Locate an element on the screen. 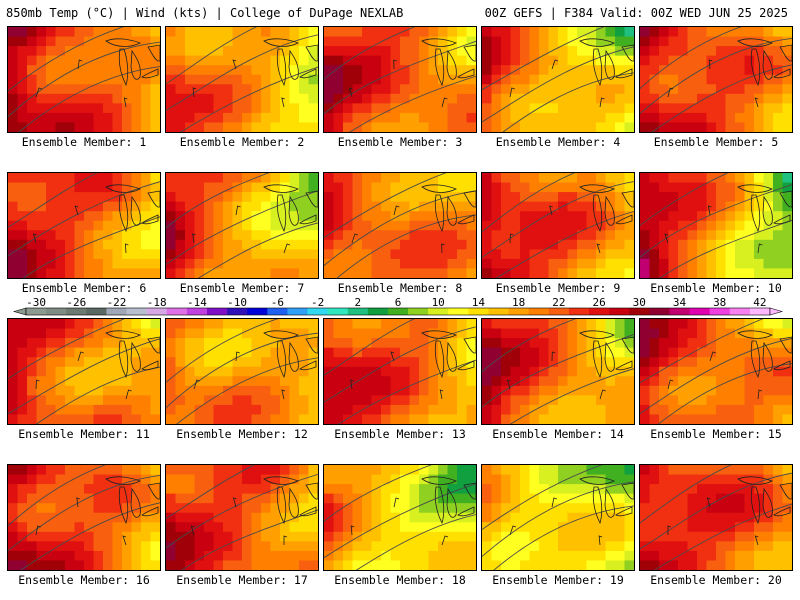  colorbar-tick-label: 38 is located at coordinates (719, 302).